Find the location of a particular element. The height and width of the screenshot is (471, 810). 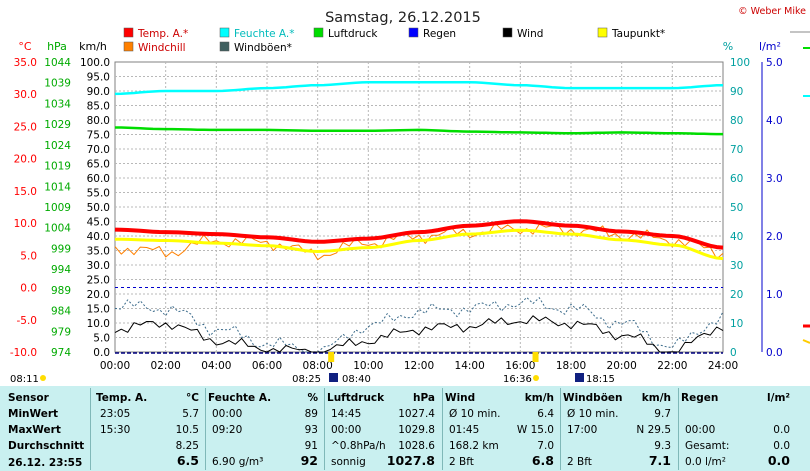

pressure-tick-label: 974 is located at coordinates (61, 353).